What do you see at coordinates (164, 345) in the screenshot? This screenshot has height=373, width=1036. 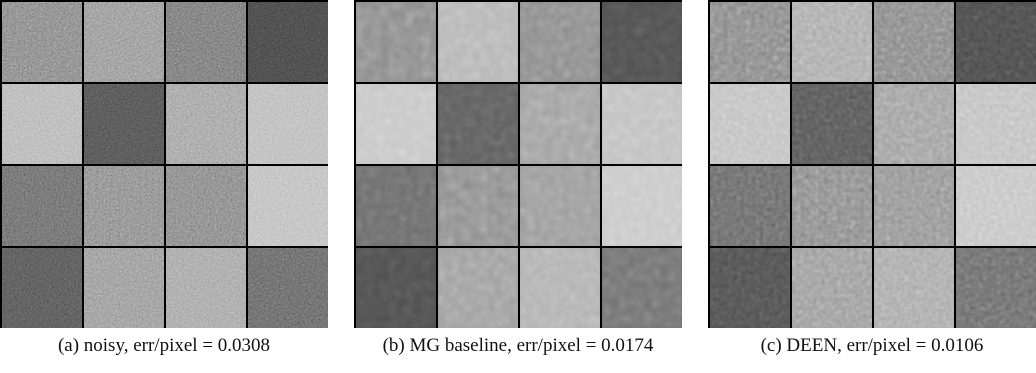 I see `caption-noisy: (a) noisy, err/pixel = 0.0308` at bounding box center [164, 345].